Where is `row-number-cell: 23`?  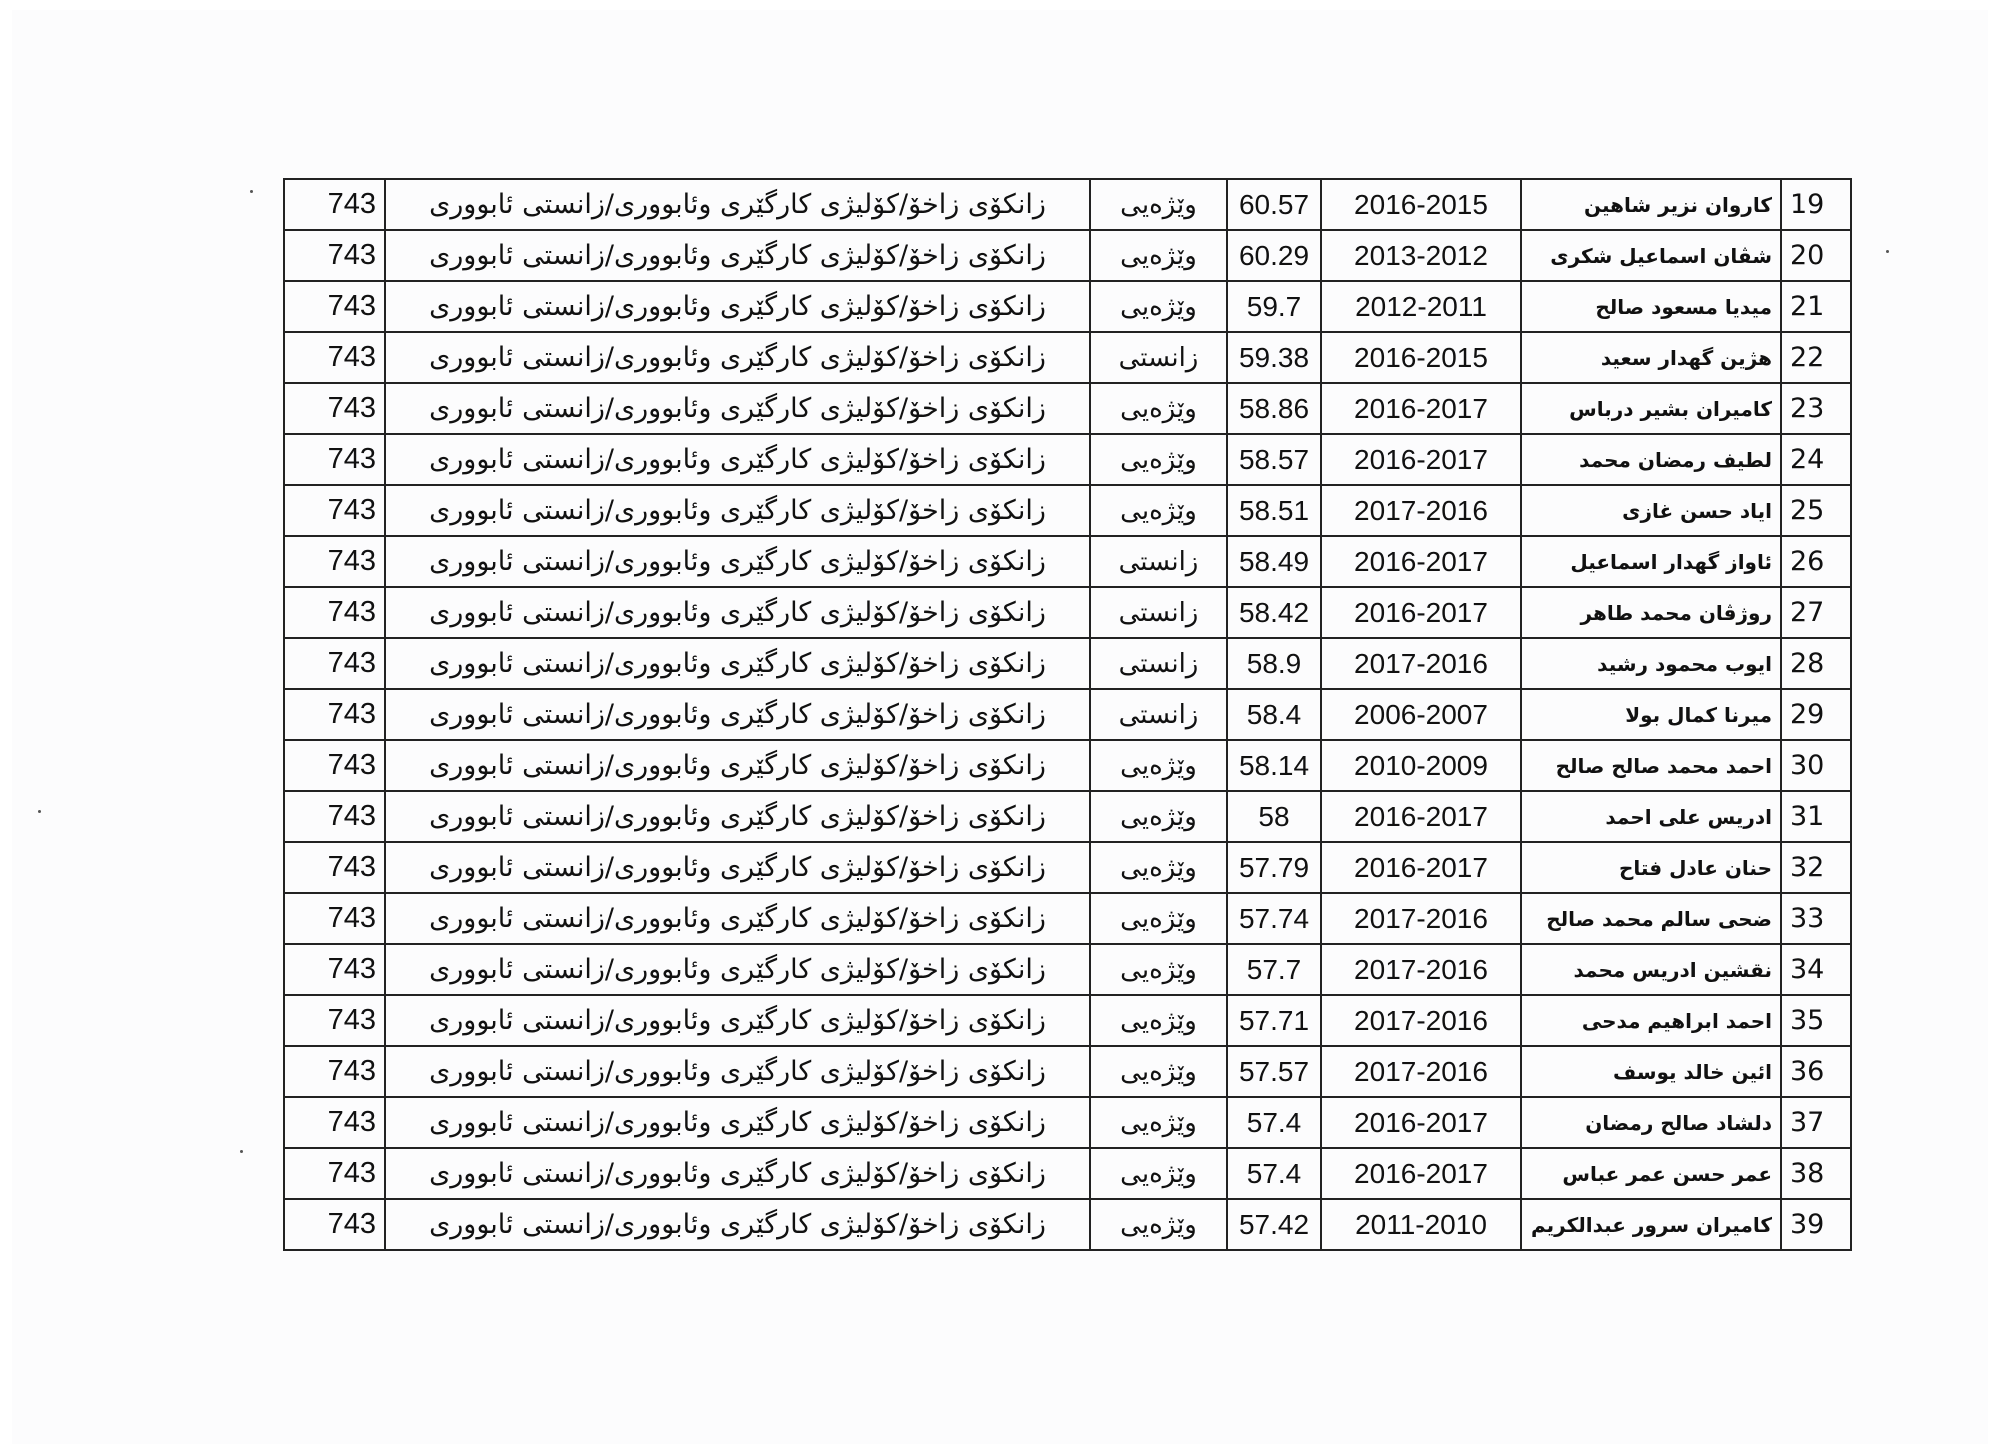 row-number-cell: 23 is located at coordinates (1816, 408).